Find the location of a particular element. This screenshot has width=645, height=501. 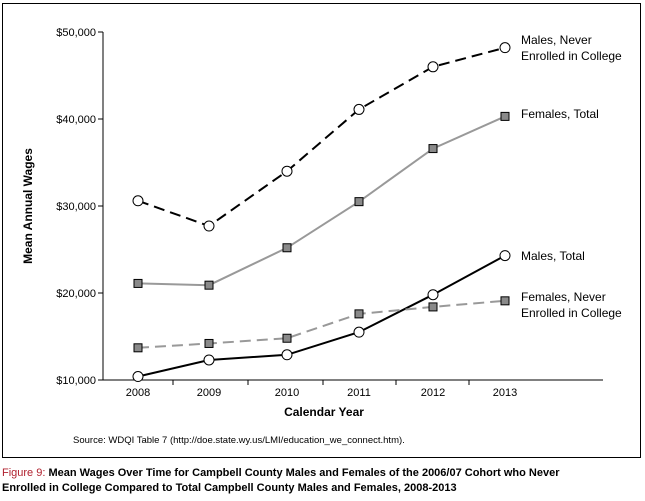

series-label: Males, Total is located at coordinates (553, 256).